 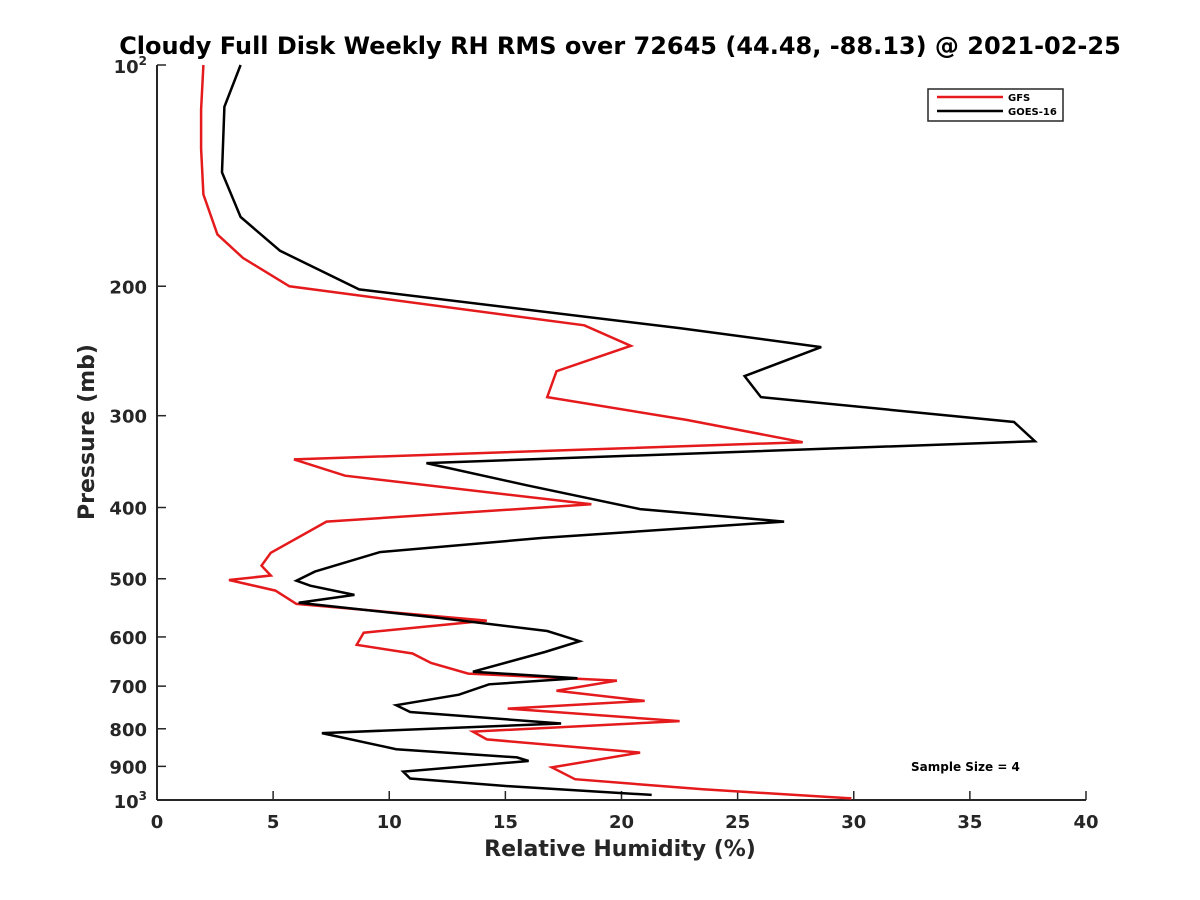 I want to click on x-tick-label: 20, so click(x=621, y=822).